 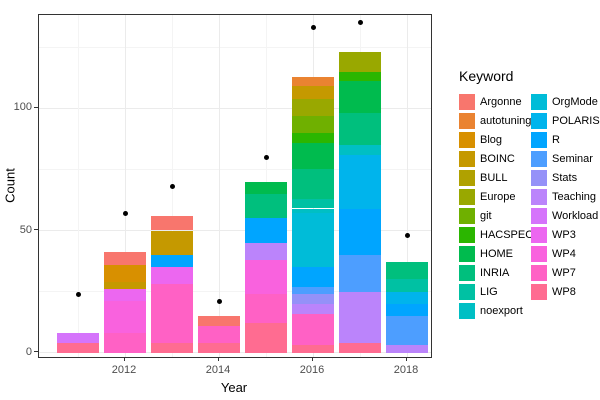 What do you see at coordinates (219, 347) in the screenshot?
I see `bar-segment-2014-WP8` at bounding box center [219, 347].